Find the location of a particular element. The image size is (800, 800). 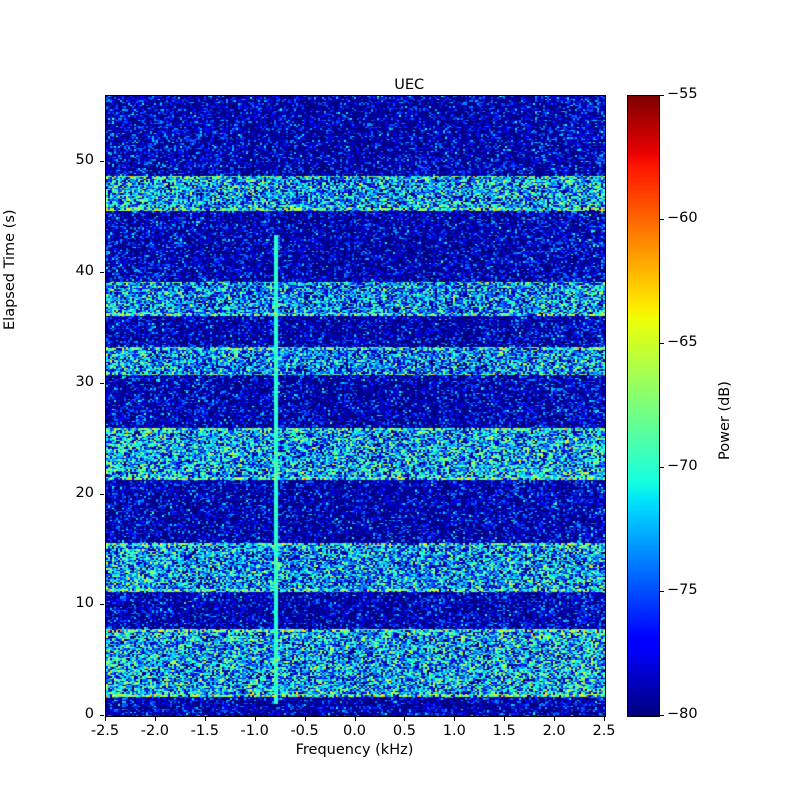

colorbar-tick-label: −80 is located at coordinates (682, 714).